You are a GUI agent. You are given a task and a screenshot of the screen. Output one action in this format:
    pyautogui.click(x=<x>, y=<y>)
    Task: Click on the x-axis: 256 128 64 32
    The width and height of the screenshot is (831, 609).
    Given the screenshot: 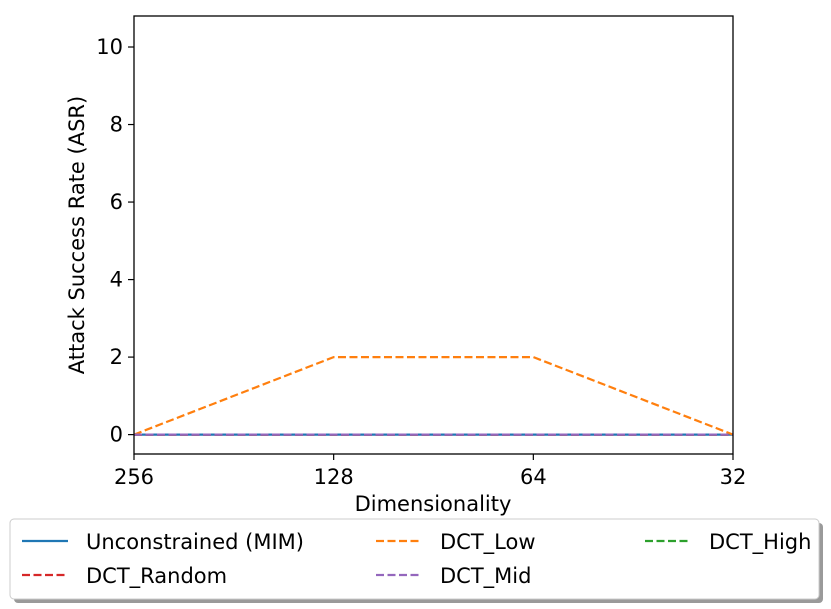 What is the action you would take?
    pyautogui.click(x=430, y=471)
    